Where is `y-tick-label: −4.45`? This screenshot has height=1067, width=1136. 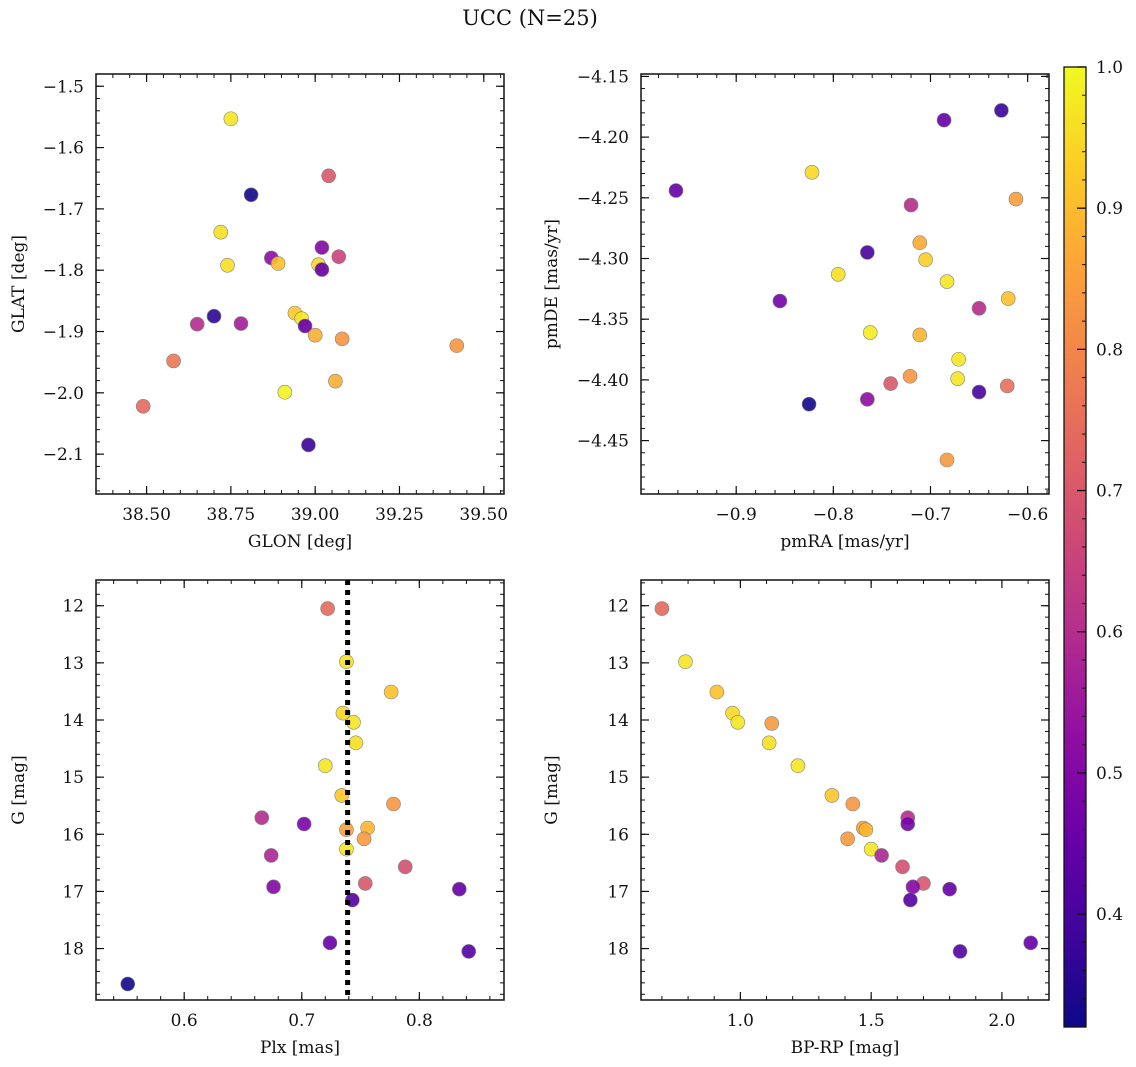 y-tick-label: −4.45 is located at coordinates (603, 442).